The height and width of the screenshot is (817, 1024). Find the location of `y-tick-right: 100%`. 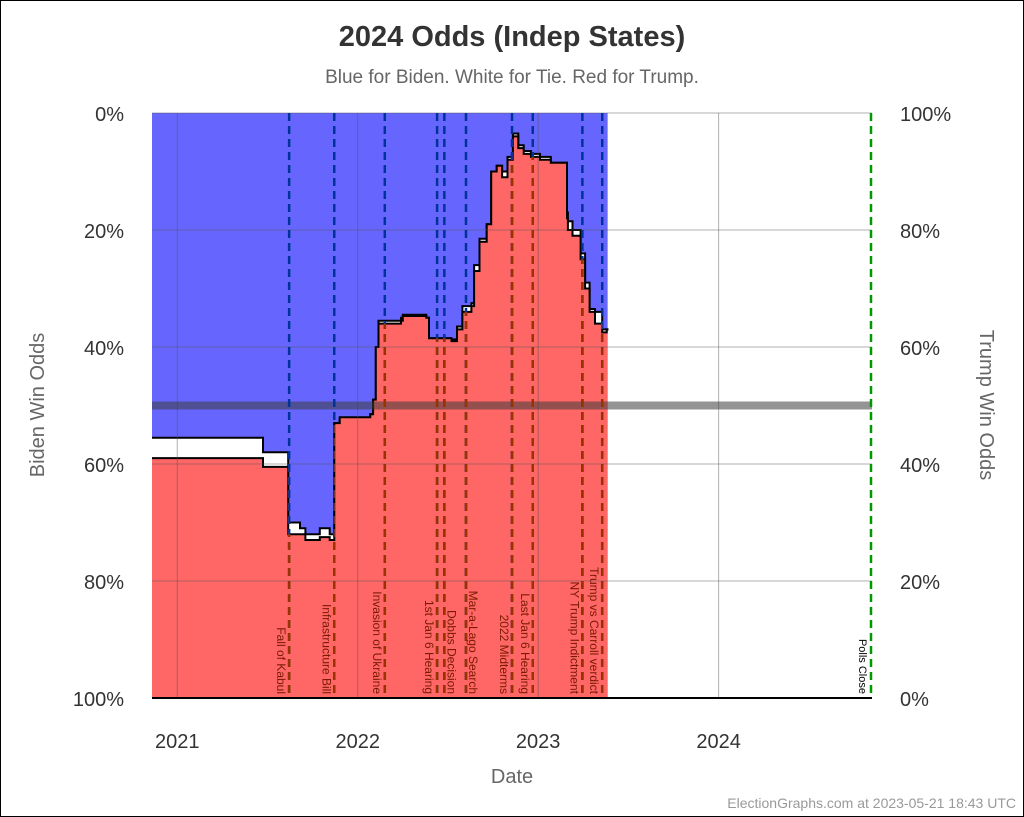

y-tick-right: 100% is located at coordinates (925, 115).